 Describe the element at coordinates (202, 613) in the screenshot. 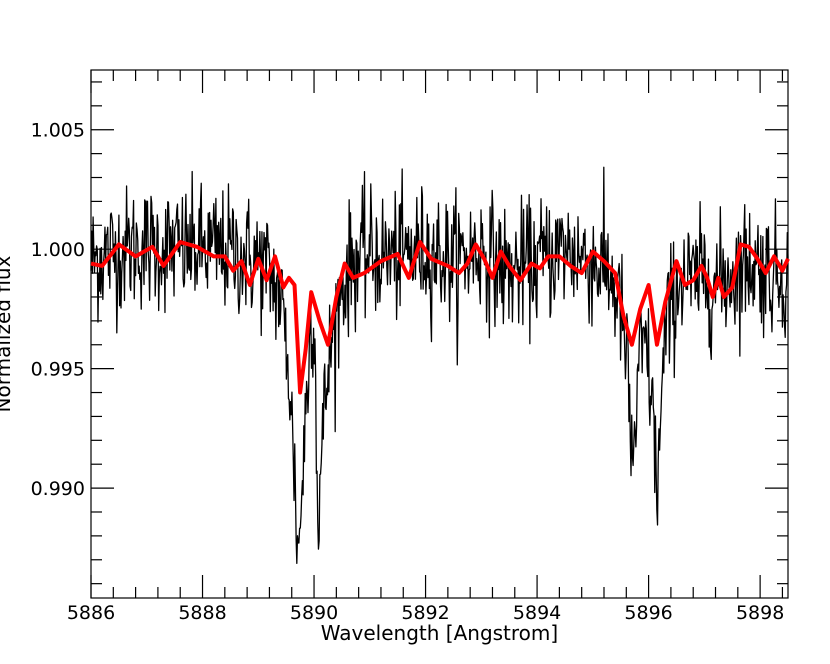

I see `x-tick-label: 5888` at that location.